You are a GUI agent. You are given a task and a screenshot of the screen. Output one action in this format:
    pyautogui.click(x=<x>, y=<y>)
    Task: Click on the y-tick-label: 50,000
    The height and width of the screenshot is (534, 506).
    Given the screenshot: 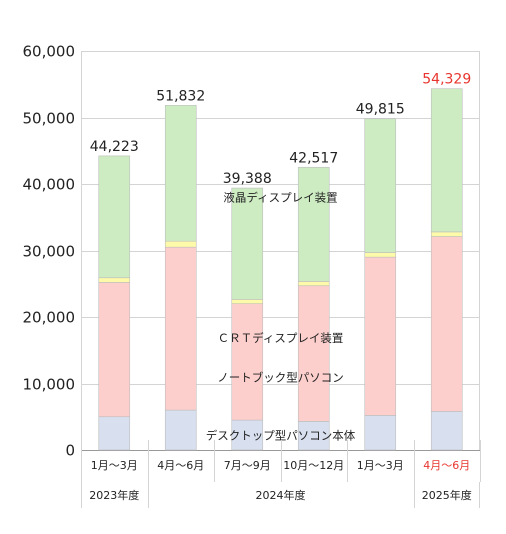 What is the action you would take?
    pyautogui.click(x=49, y=119)
    